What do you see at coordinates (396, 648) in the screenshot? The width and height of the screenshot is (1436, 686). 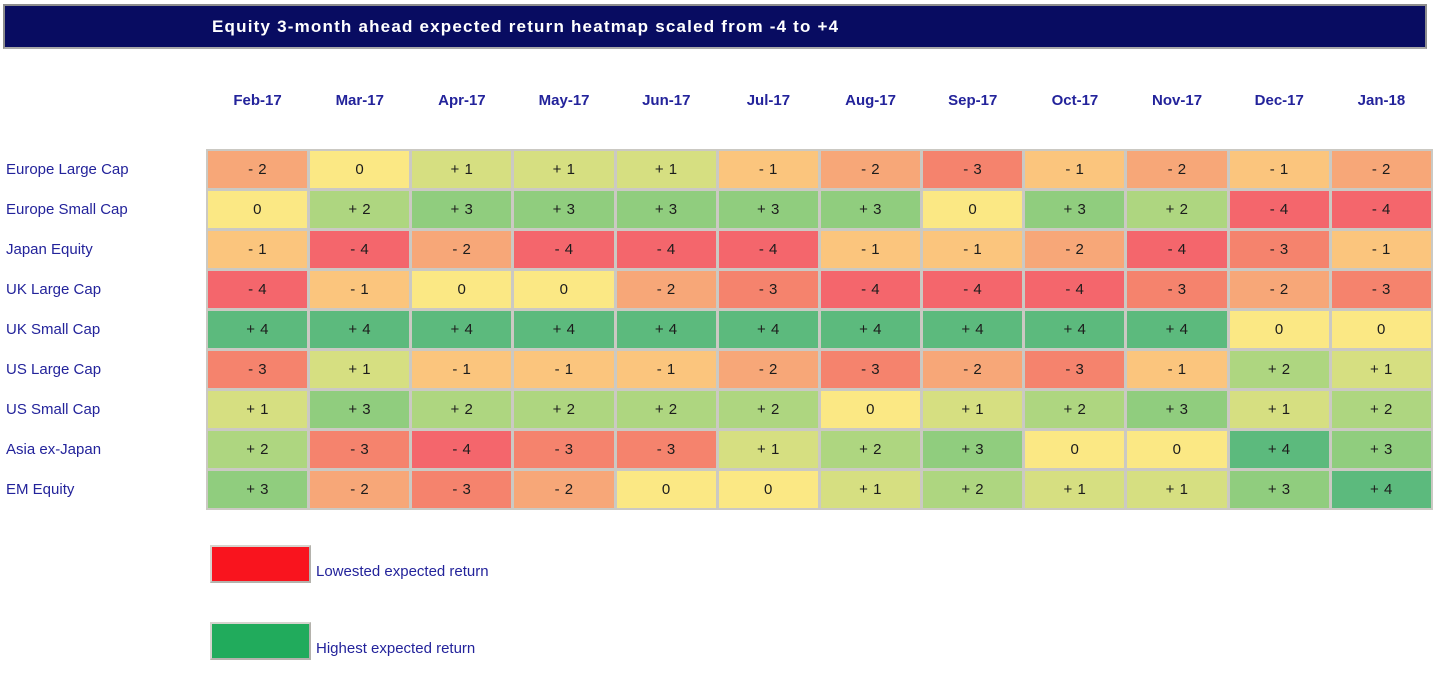 I see `highest-return-label: Highest expected return` at bounding box center [396, 648].